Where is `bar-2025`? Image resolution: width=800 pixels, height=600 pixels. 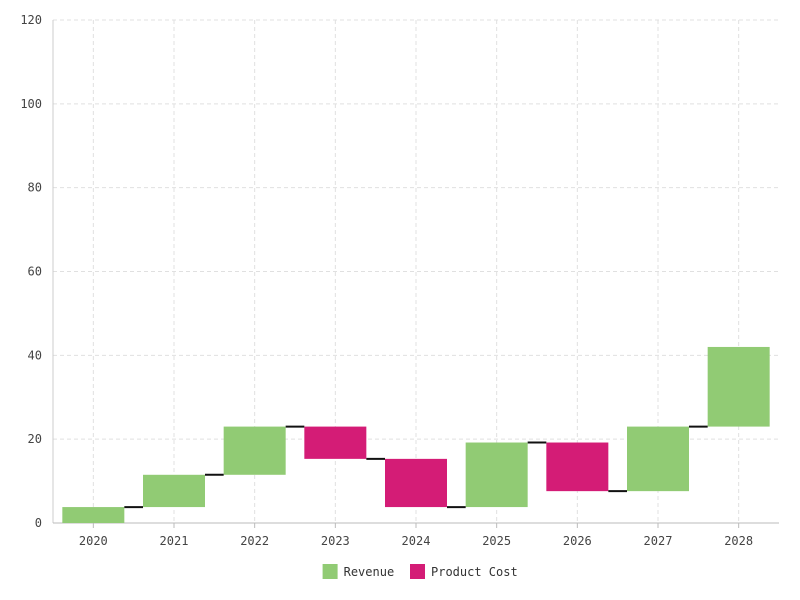 bar-2025 is located at coordinates (496, 475).